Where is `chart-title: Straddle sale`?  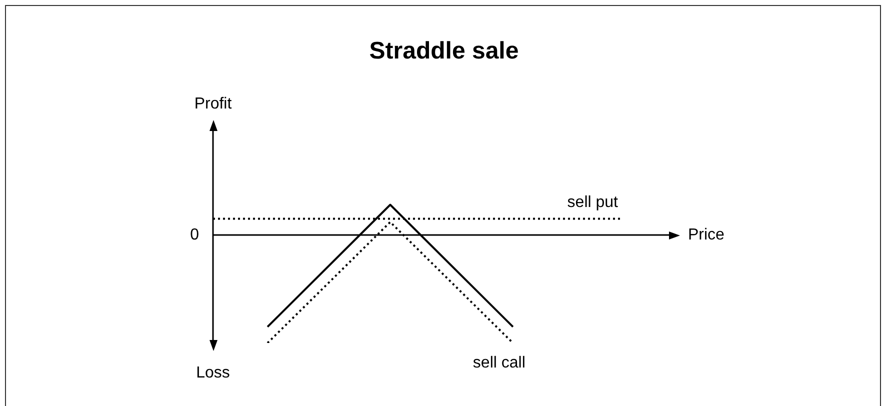 chart-title: Straddle sale is located at coordinates (444, 51).